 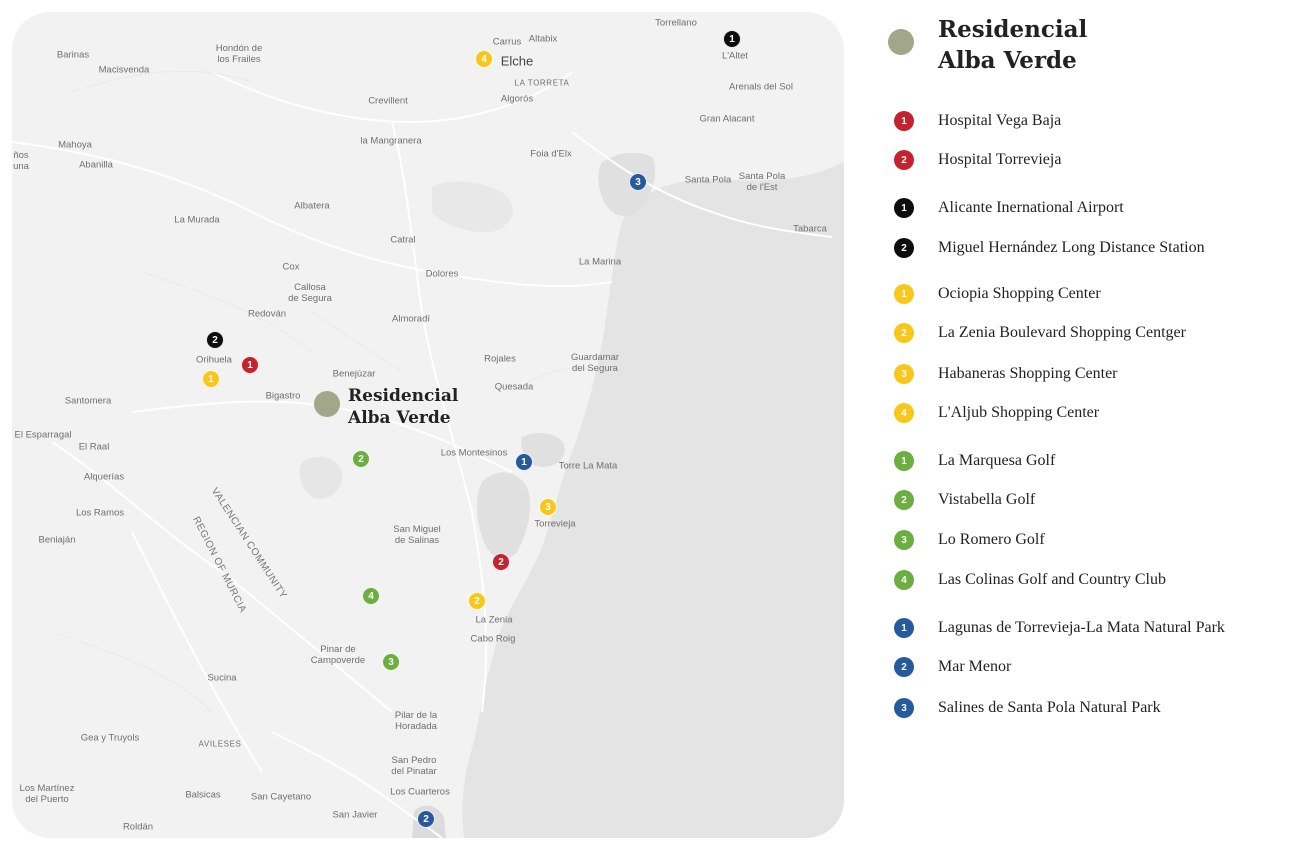 I want to click on place-label: L'Altet, so click(x=735, y=56).